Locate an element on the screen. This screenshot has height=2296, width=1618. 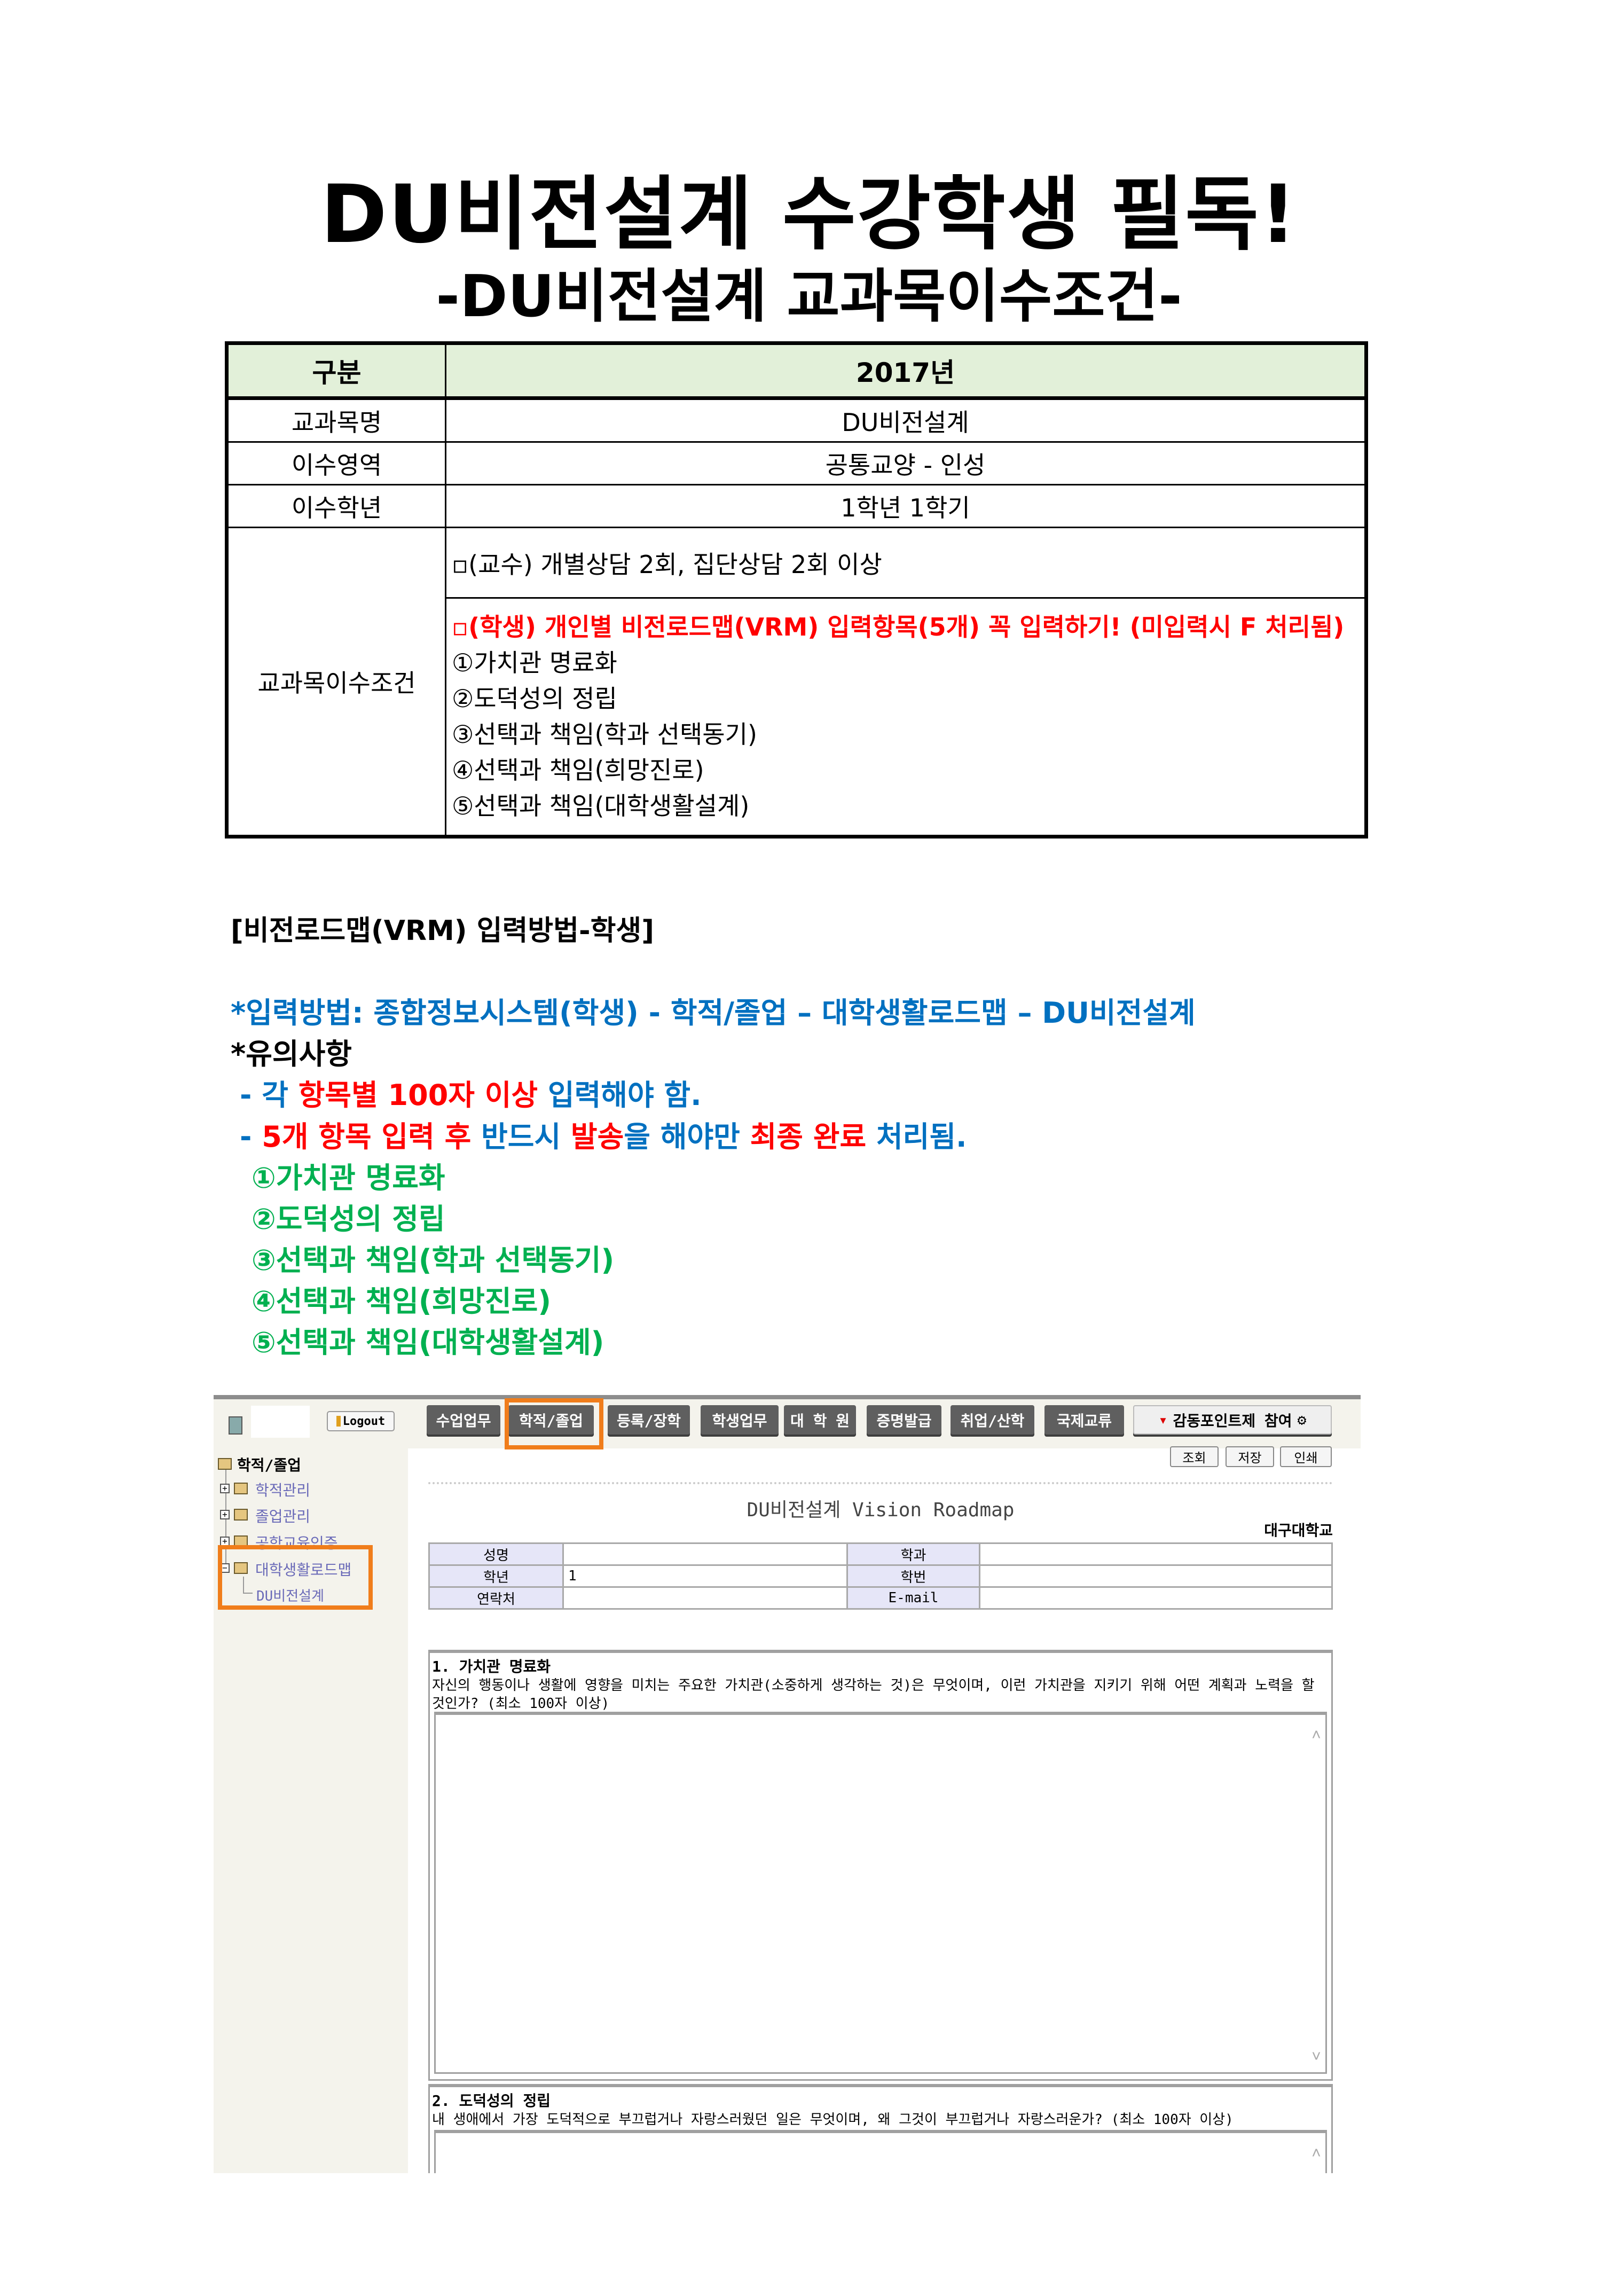
table-row: 교과목이수조건 ▫(교수) 개별상담 2회, 집단상담 2회 이상 is located at coordinates (796, 682).